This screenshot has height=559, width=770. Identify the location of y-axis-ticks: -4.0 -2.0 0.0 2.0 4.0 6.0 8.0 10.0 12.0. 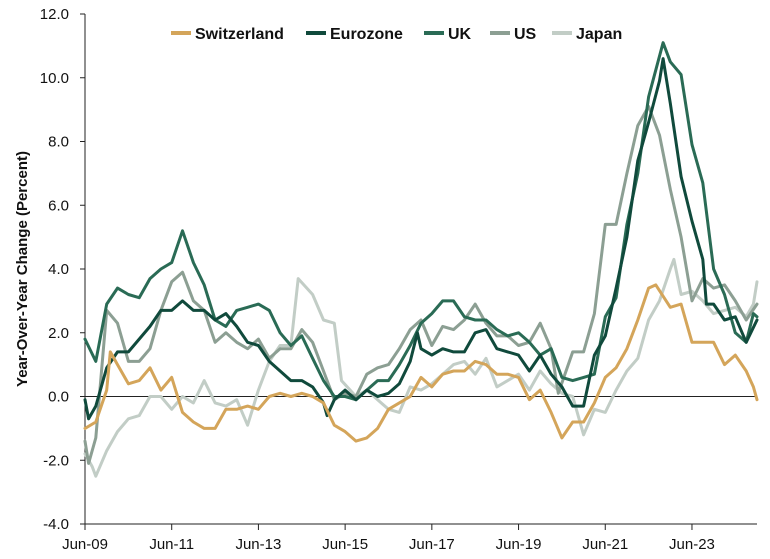
(62, 269).